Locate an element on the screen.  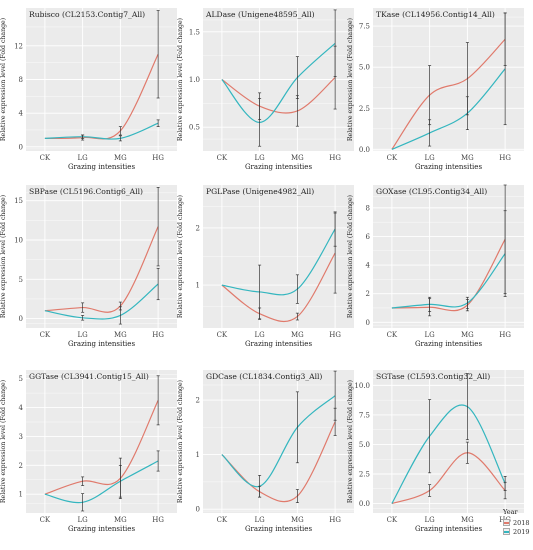
panel-title: Rubisco (CL2153.Contig7_All) is located at coordinates (87, 14).